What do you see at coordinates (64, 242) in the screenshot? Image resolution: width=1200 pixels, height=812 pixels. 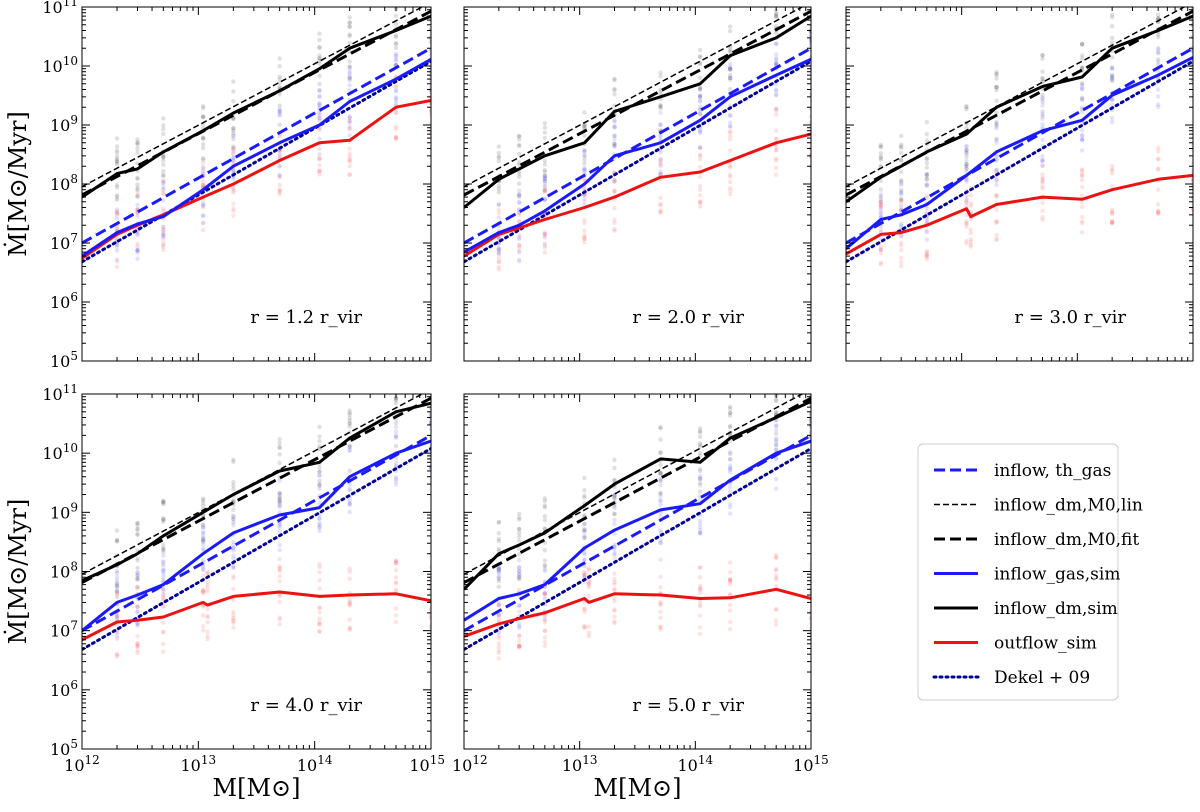 I see `y-tick-label: 107` at bounding box center [64, 242].